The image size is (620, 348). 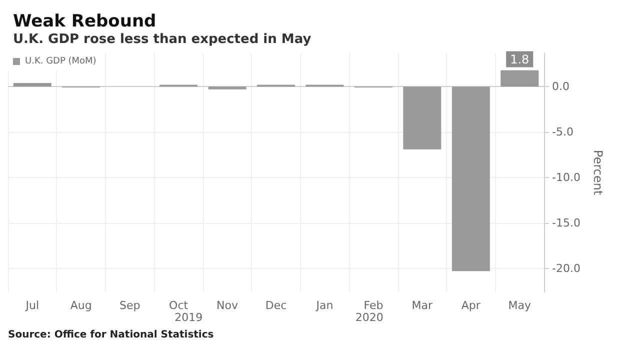 I want to click on y-tick-label: 0.0, so click(x=561, y=87).